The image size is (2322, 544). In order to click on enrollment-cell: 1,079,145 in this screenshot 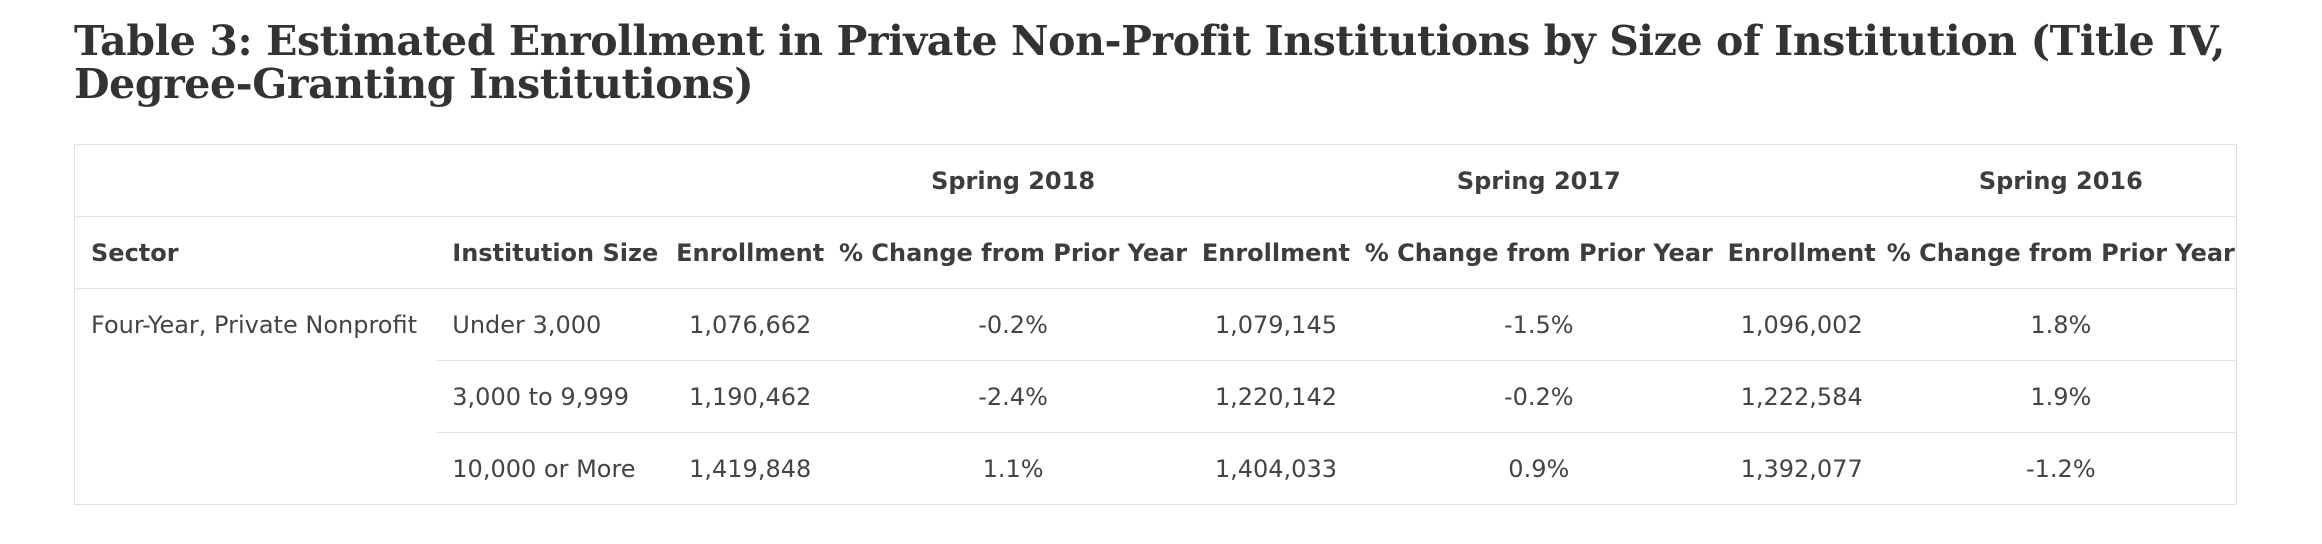, I will do `click(1275, 324)`.